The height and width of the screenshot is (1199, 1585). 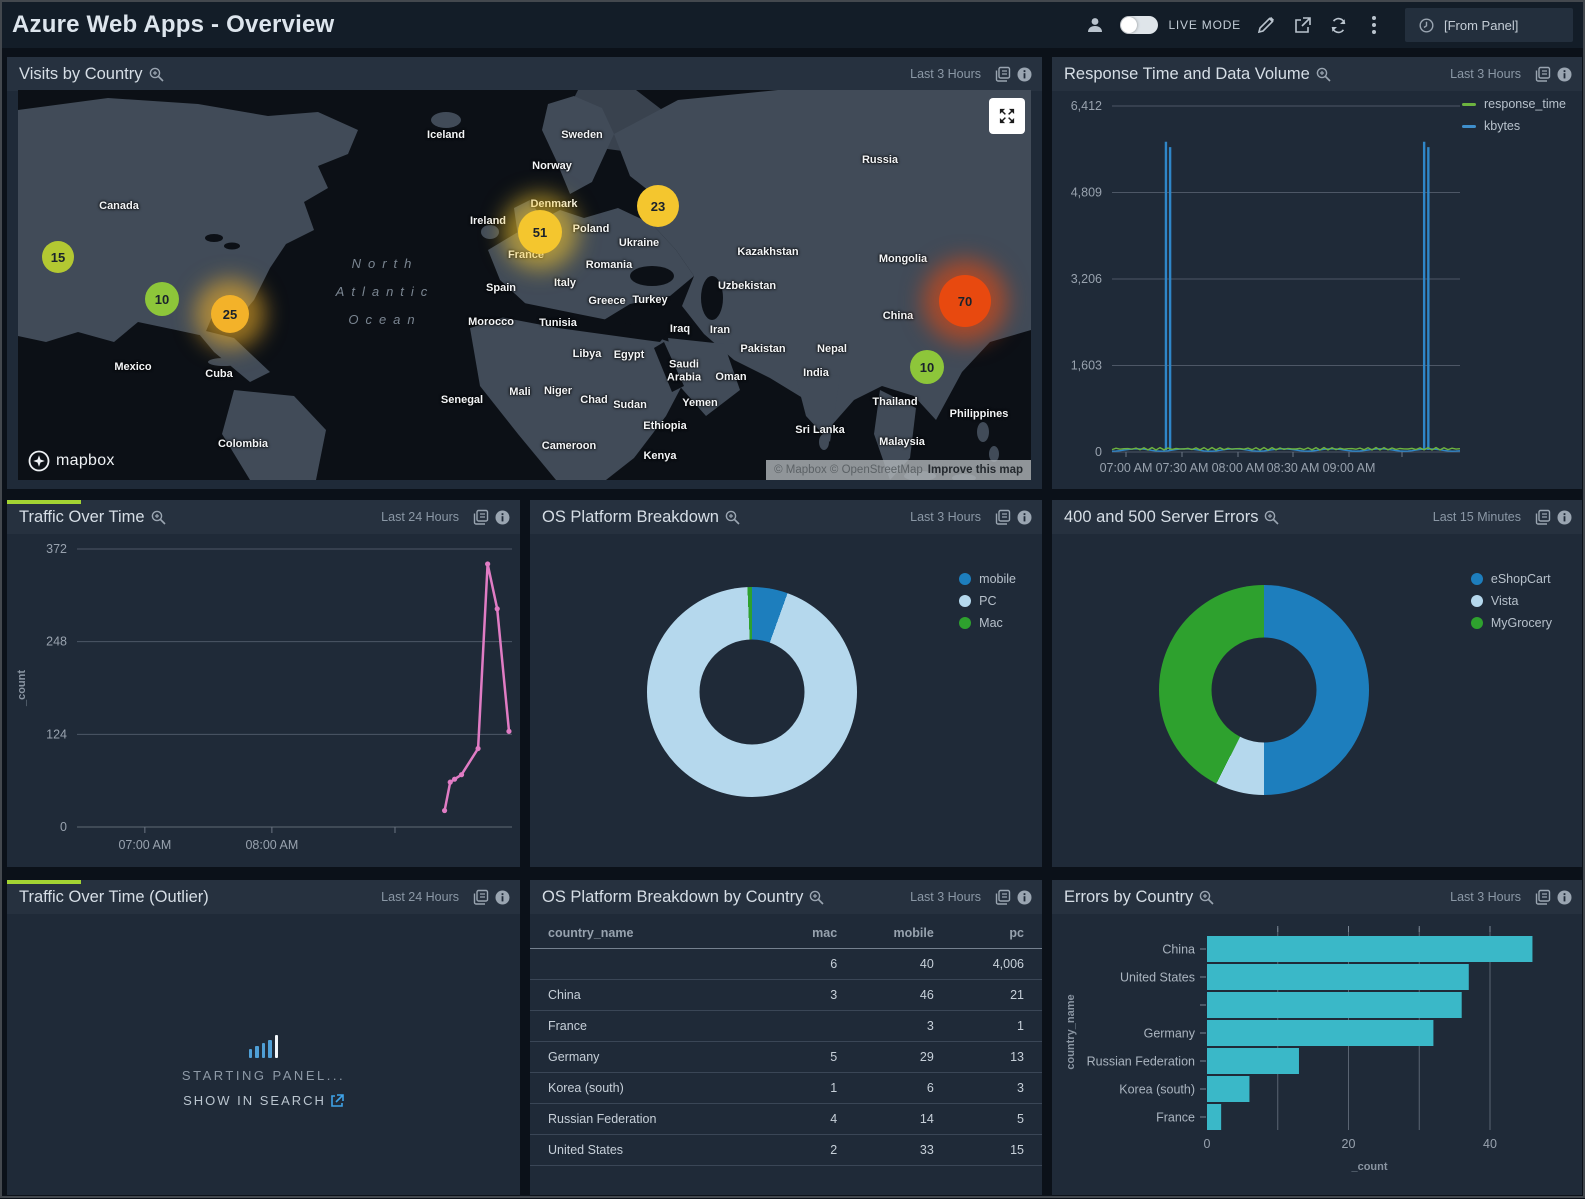 What do you see at coordinates (1481, 25) in the screenshot?
I see `time-range-value: [From Panel]` at bounding box center [1481, 25].